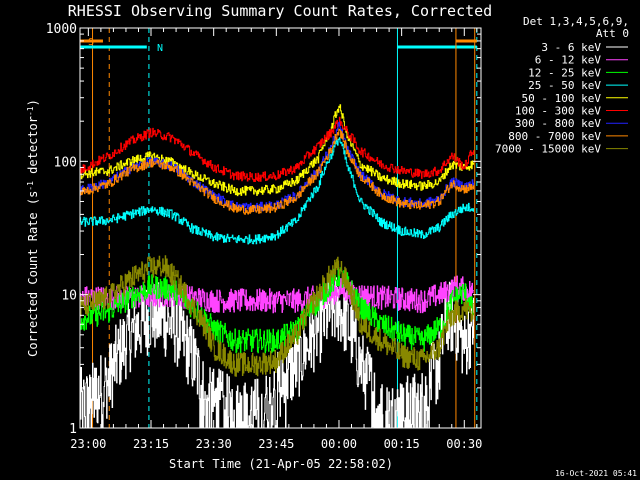 This screenshot has height=480, width=640. I want to click on legend-label: 6 - 12 keV, so click(568, 60).